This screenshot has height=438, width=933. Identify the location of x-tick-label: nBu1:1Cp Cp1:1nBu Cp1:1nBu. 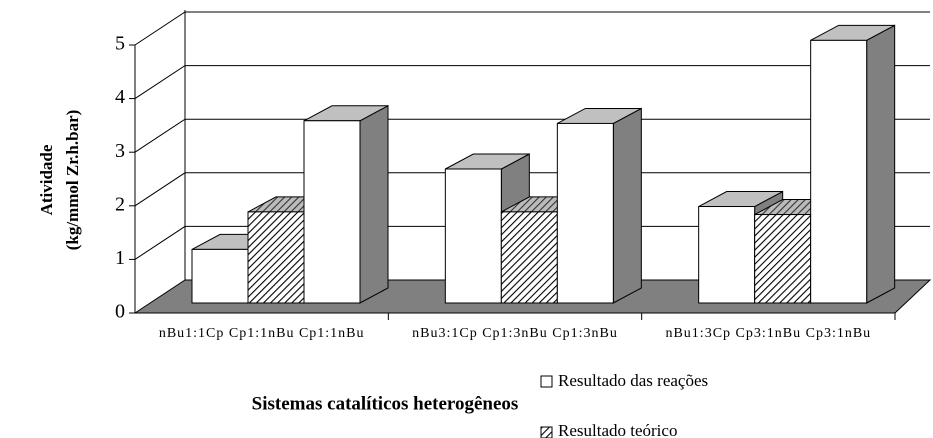
(262, 333).